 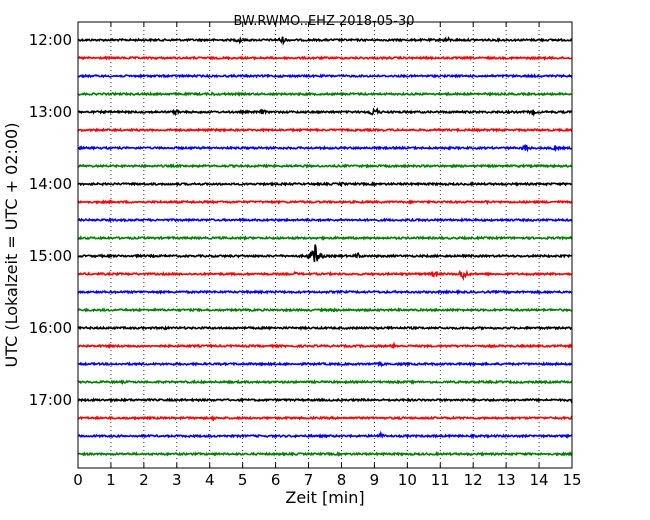 What do you see at coordinates (243, 480) in the screenshot?
I see `x-tick-label: 5` at bounding box center [243, 480].